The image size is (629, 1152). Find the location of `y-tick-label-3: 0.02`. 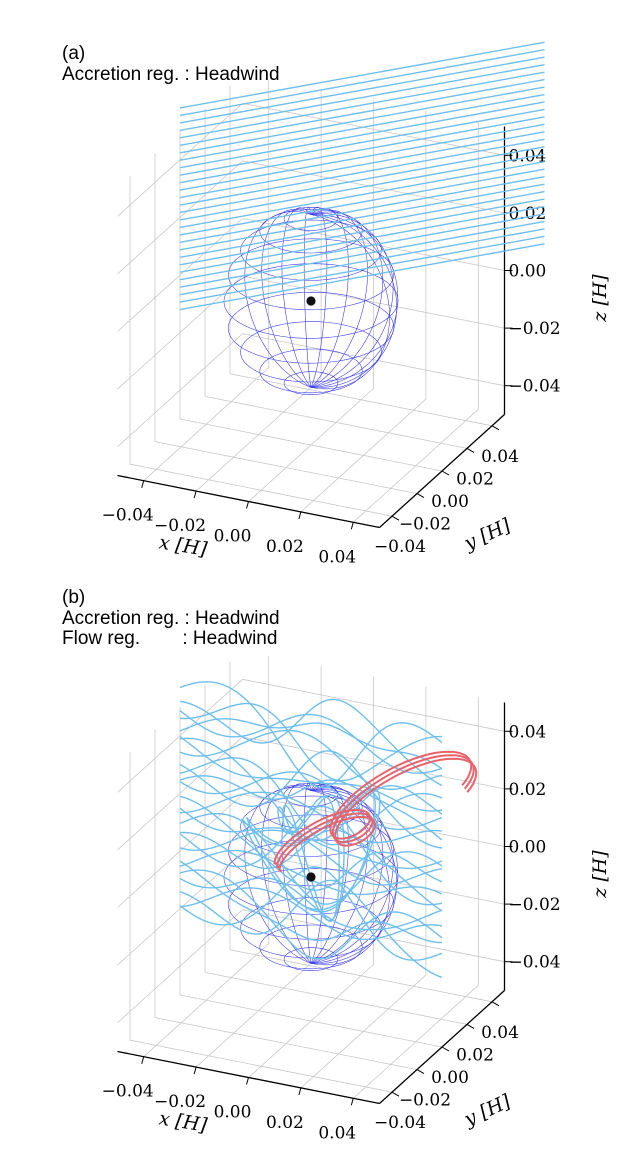

y-tick-label-3: 0.02 is located at coordinates (475, 479).